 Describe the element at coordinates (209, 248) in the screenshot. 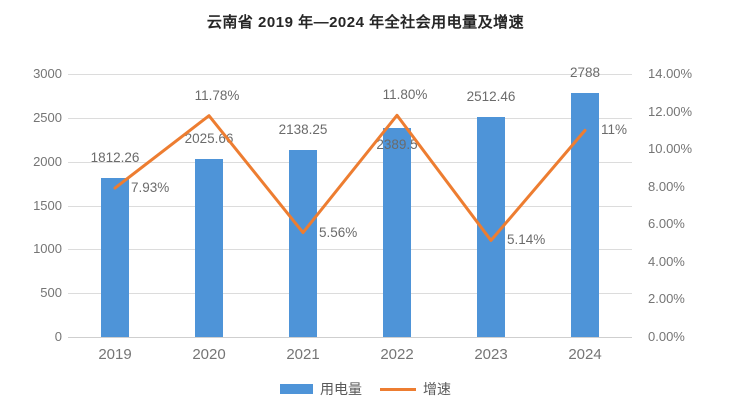

I see `bar-2020` at that location.